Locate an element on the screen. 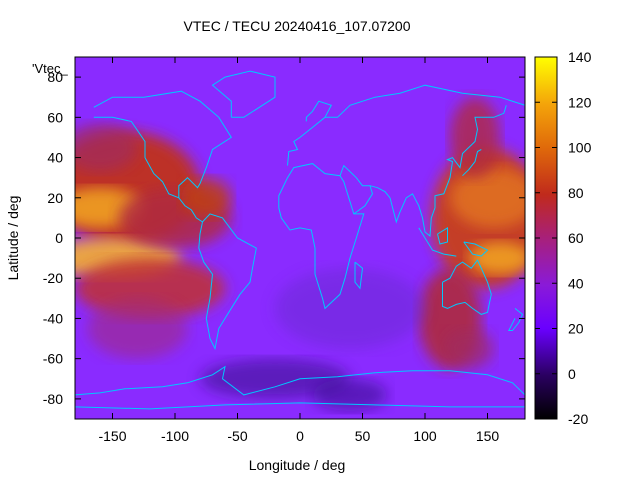 This screenshot has height=485, width=640. colorbar-tick-label: 40 is located at coordinates (576, 283).